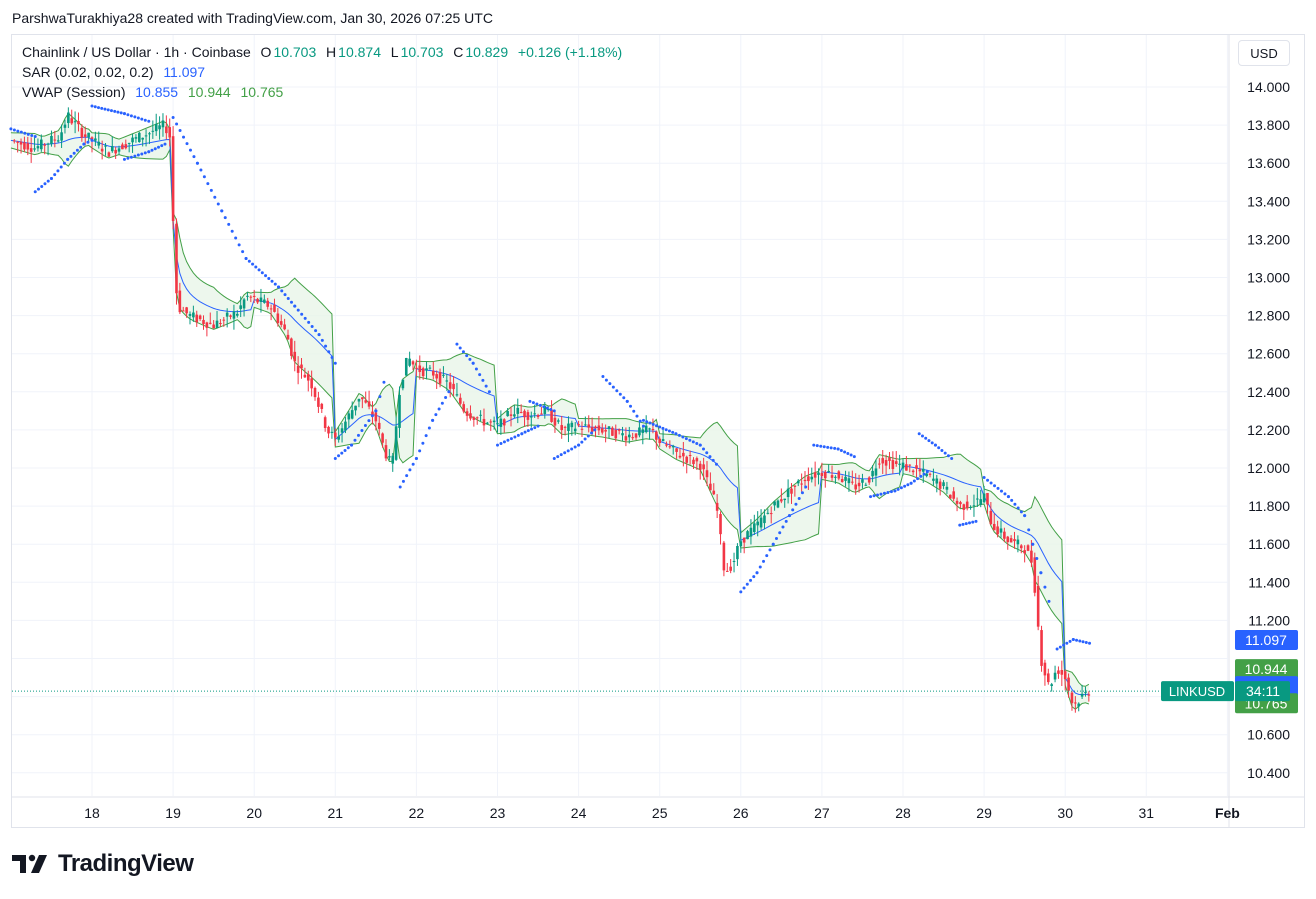 This screenshot has height=899, width=1316. Describe the element at coordinates (136, 52) in the screenshot. I see `legend-symbol: Chainlink / US Dollar · 1h · Coinbase` at that location.